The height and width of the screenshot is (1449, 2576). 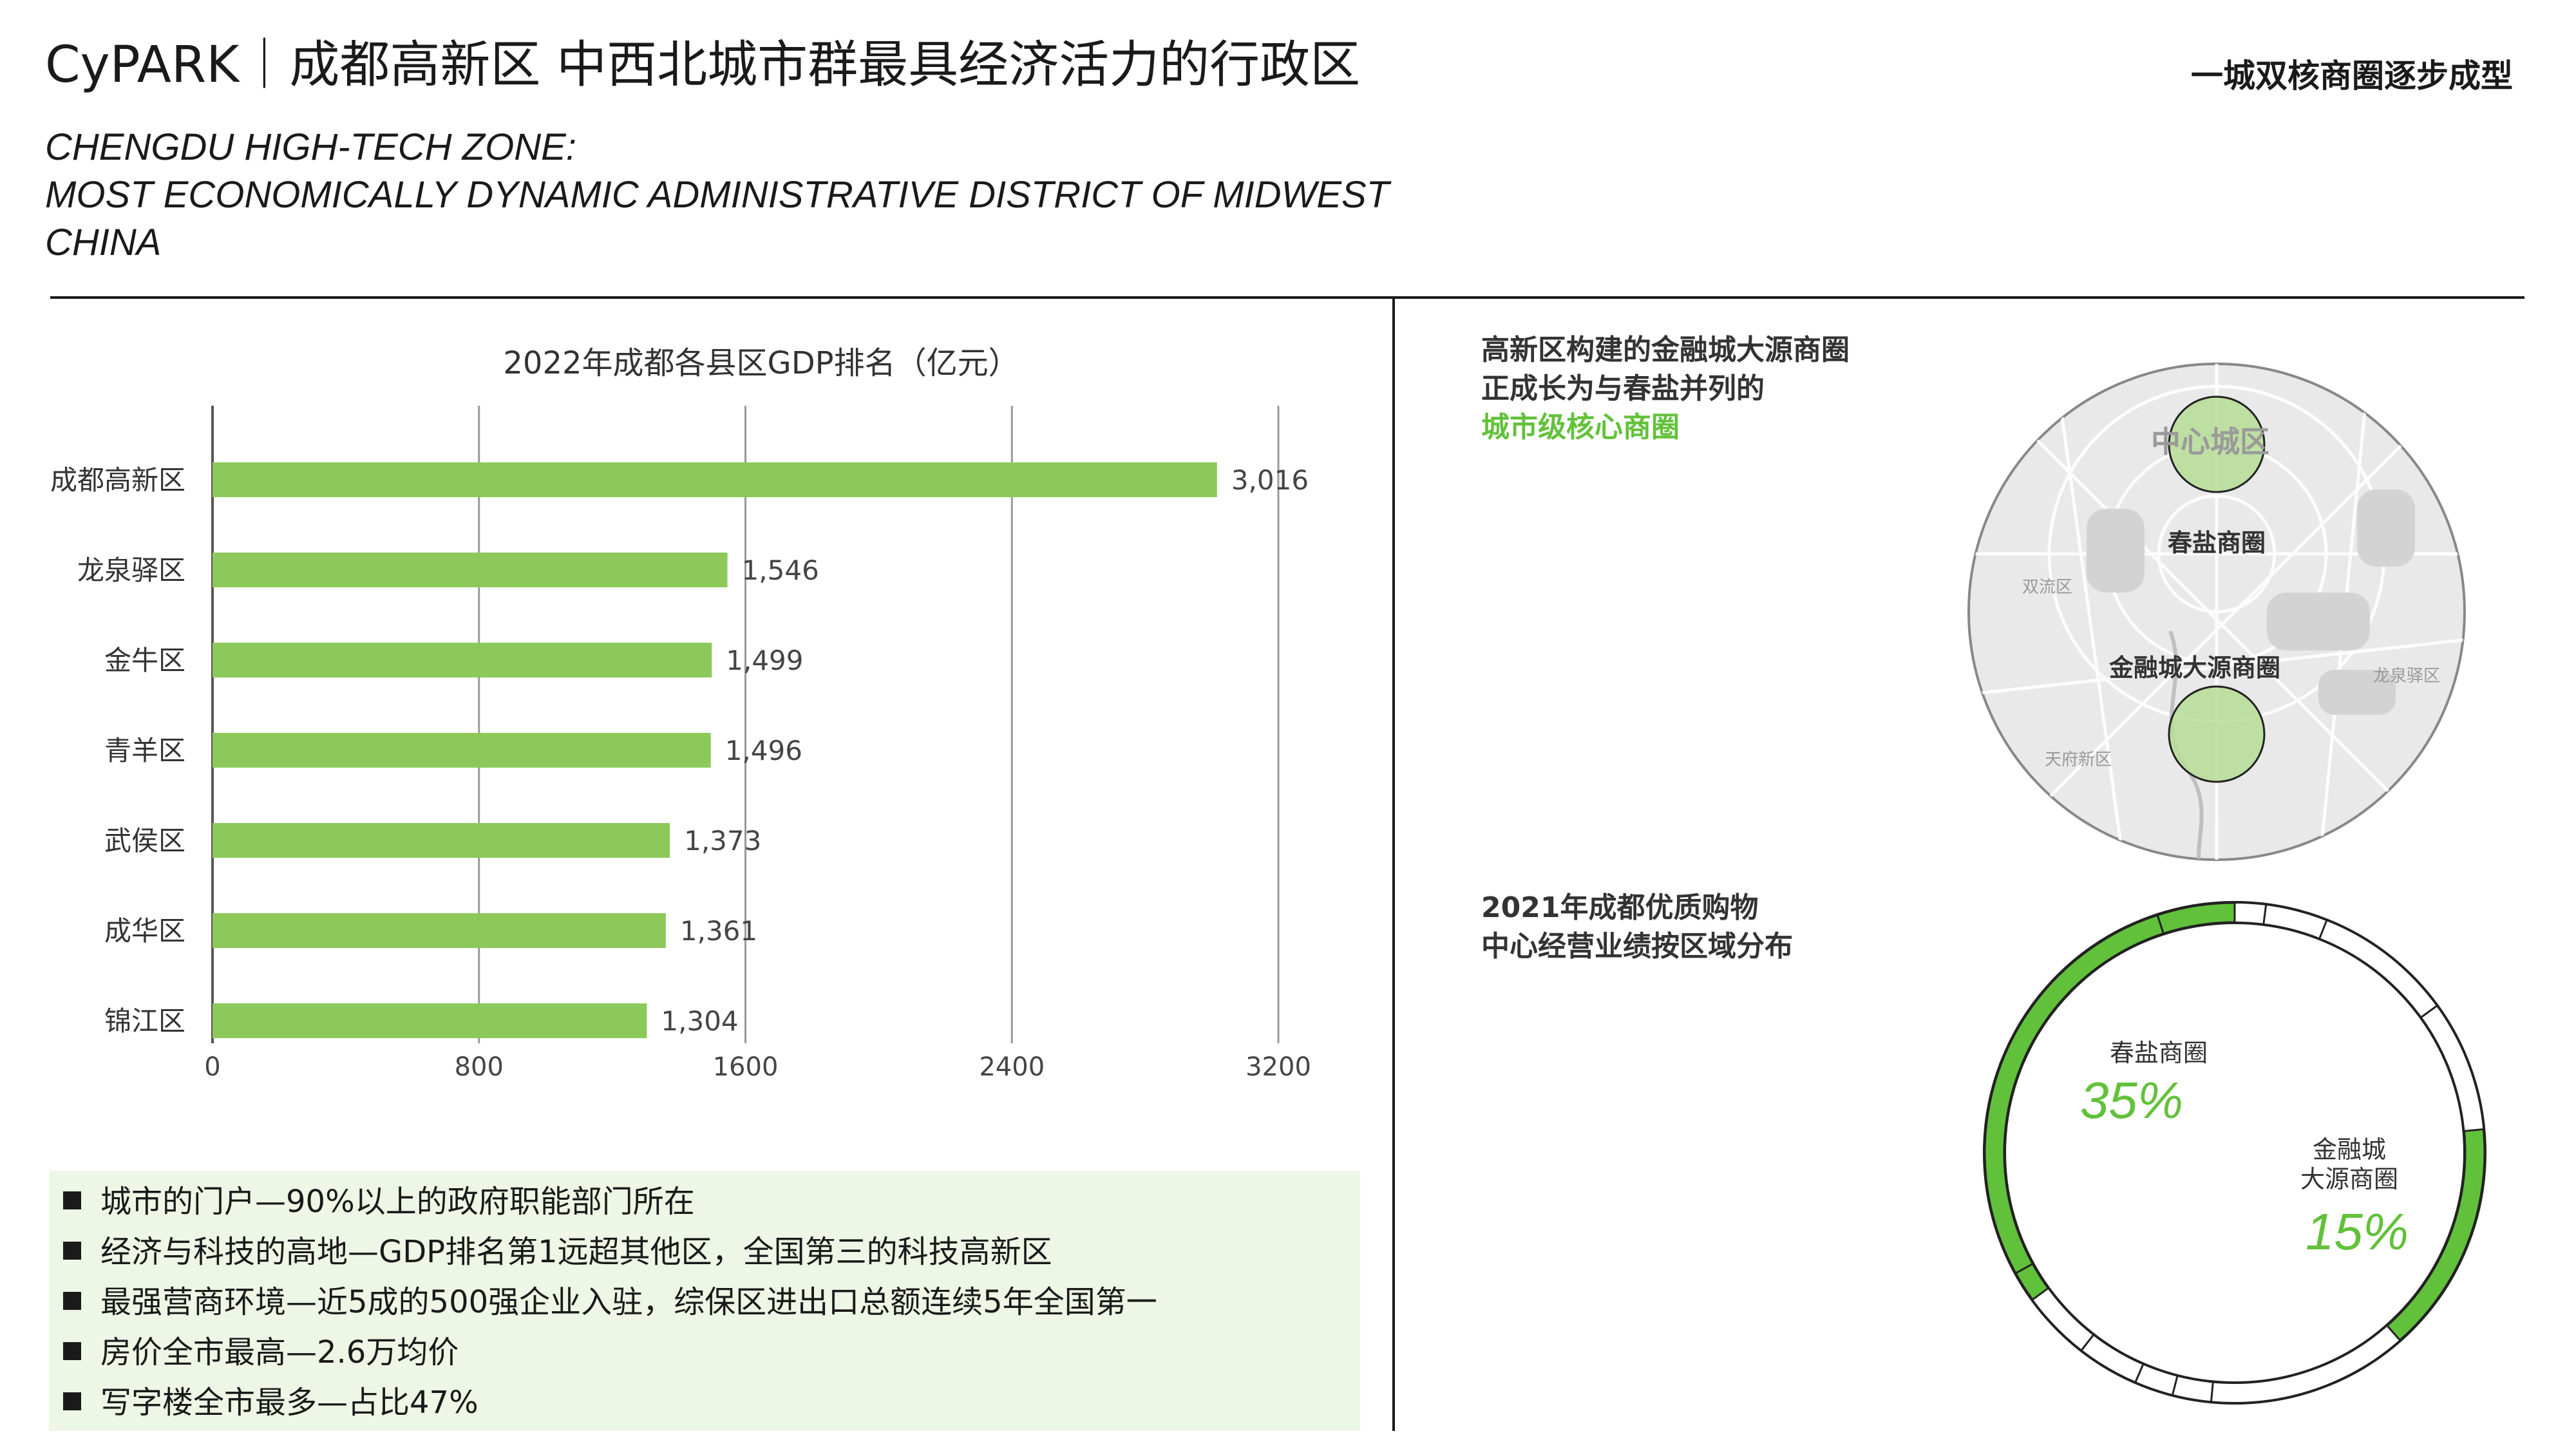 I want to click on longquanyi-label: 龙泉驿区, so click(x=2406, y=677).